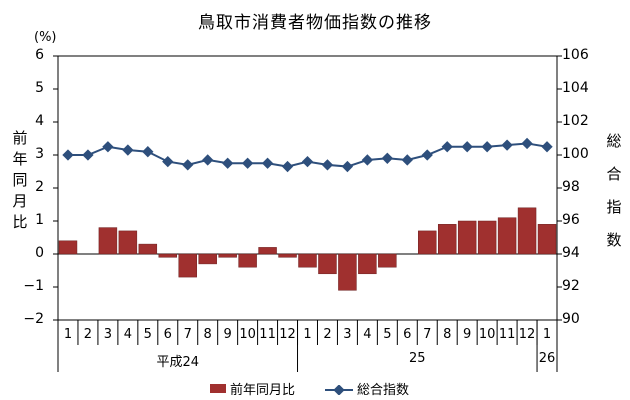 This screenshot has width=630, height=400. I want to click on legend-line-swatch, so click(339, 389).